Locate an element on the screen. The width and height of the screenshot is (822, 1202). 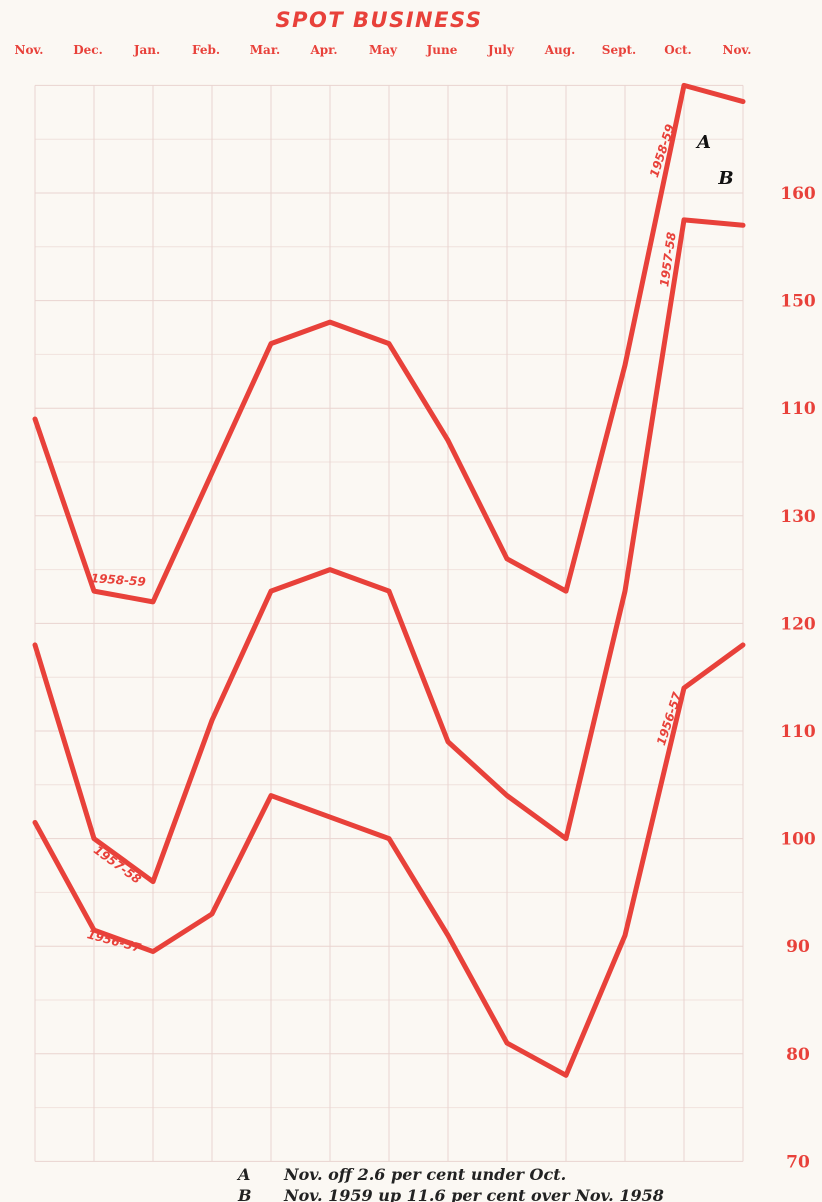
y-axis-tick-labels: 160 150 110 130 120 110 100 90 80 70 is located at coordinates (798, 678).